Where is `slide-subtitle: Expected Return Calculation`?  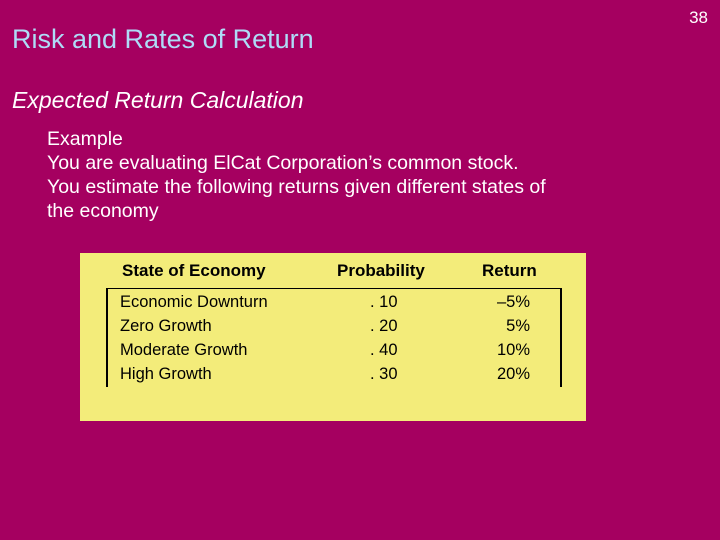
slide-subtitle: Expected Return Calculation is located at coordinates (158, 100).